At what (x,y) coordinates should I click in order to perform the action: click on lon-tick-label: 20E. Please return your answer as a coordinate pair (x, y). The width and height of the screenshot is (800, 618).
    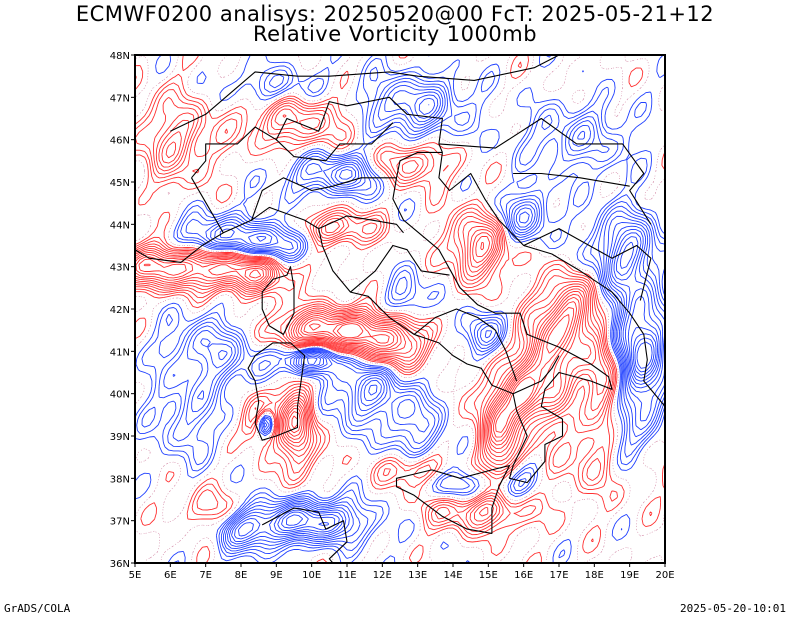
    Looking at the image, I should click on (664, 575).